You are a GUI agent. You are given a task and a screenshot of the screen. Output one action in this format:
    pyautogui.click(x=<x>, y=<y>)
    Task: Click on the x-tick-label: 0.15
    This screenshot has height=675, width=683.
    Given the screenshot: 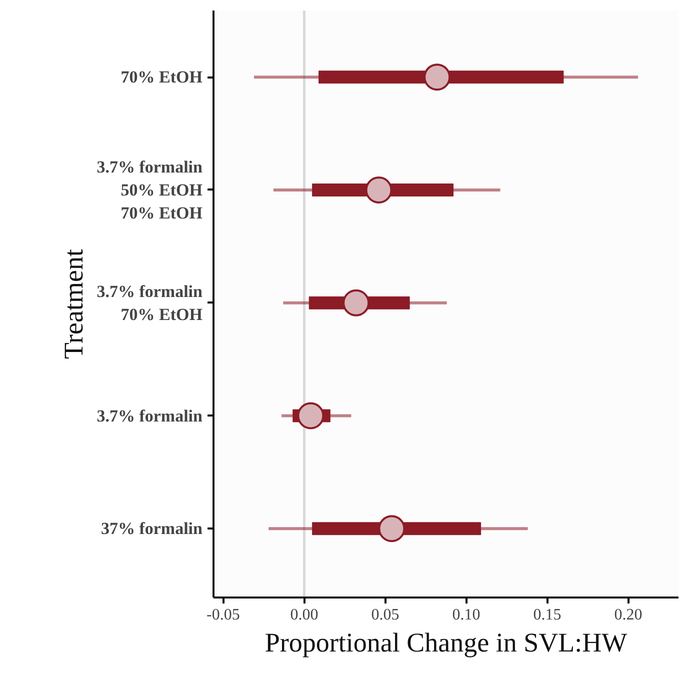 What is the action you would take?
    pyautogui.click(x=547, y=615)
    